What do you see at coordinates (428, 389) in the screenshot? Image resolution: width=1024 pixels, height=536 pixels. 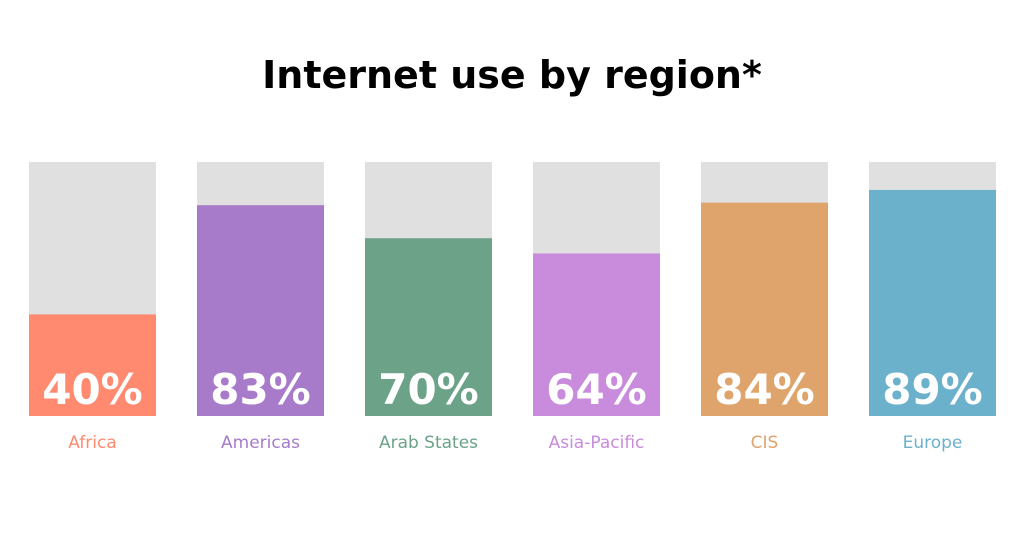 I see `value-label: 70%` at bounding box center [428, 389].